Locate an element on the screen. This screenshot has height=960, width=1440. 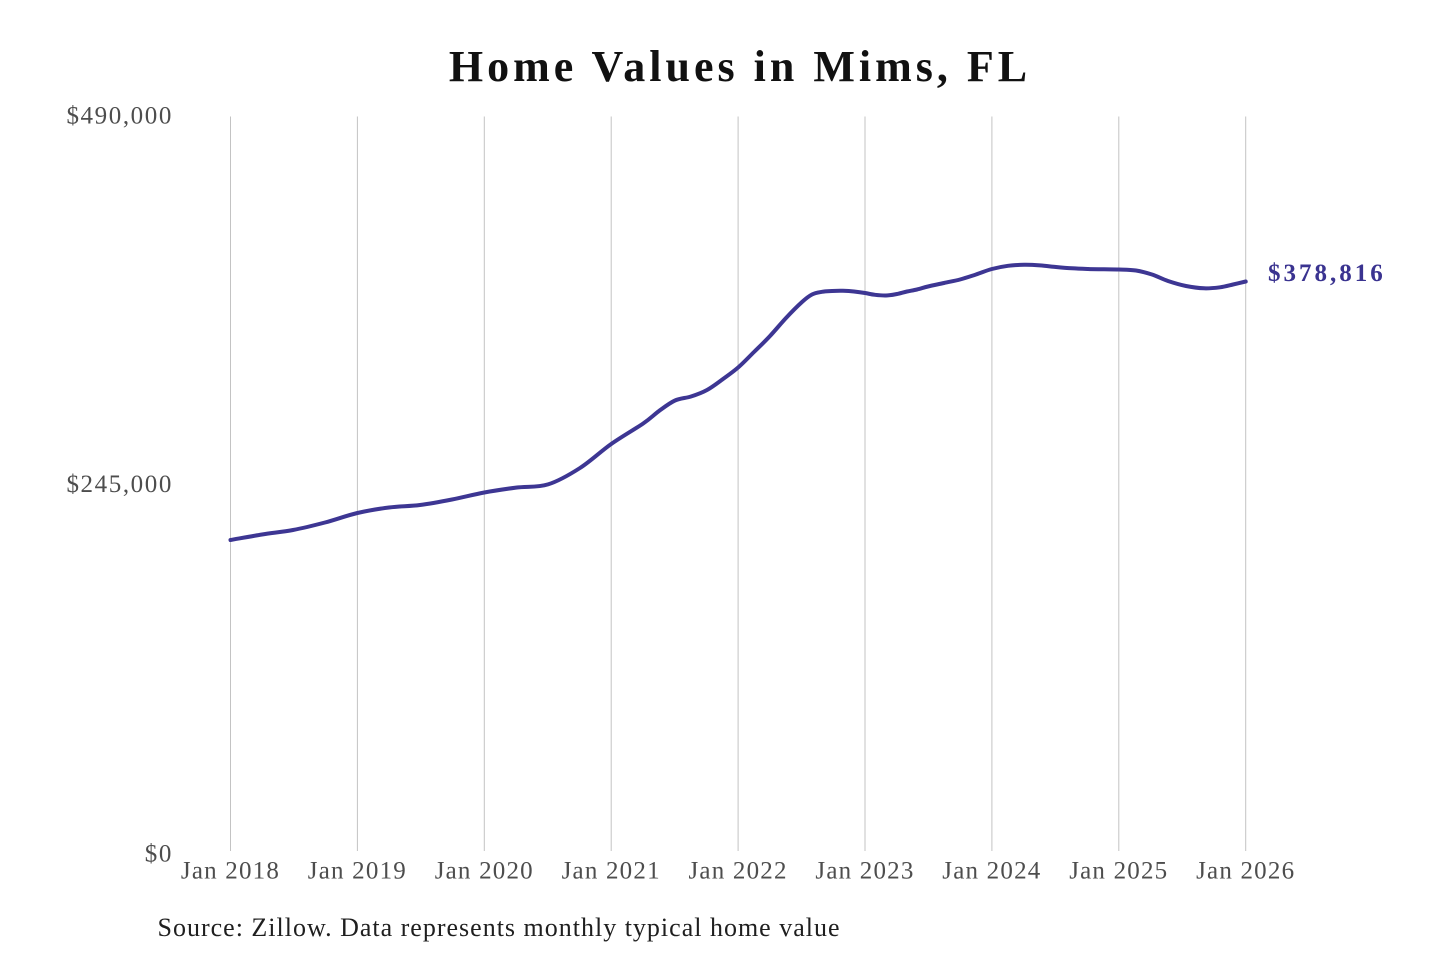
svg-text: Jan 2022 is located at coordinates (738, 871).